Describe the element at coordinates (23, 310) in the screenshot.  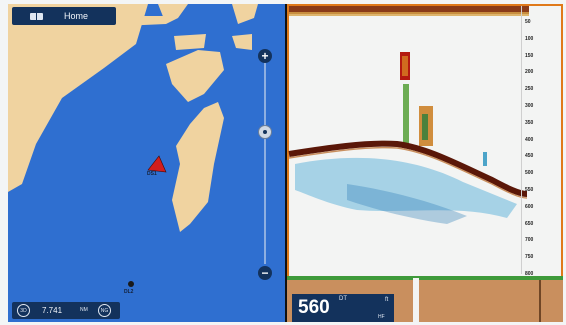
I see `view-3d-button: 3D` at that location.